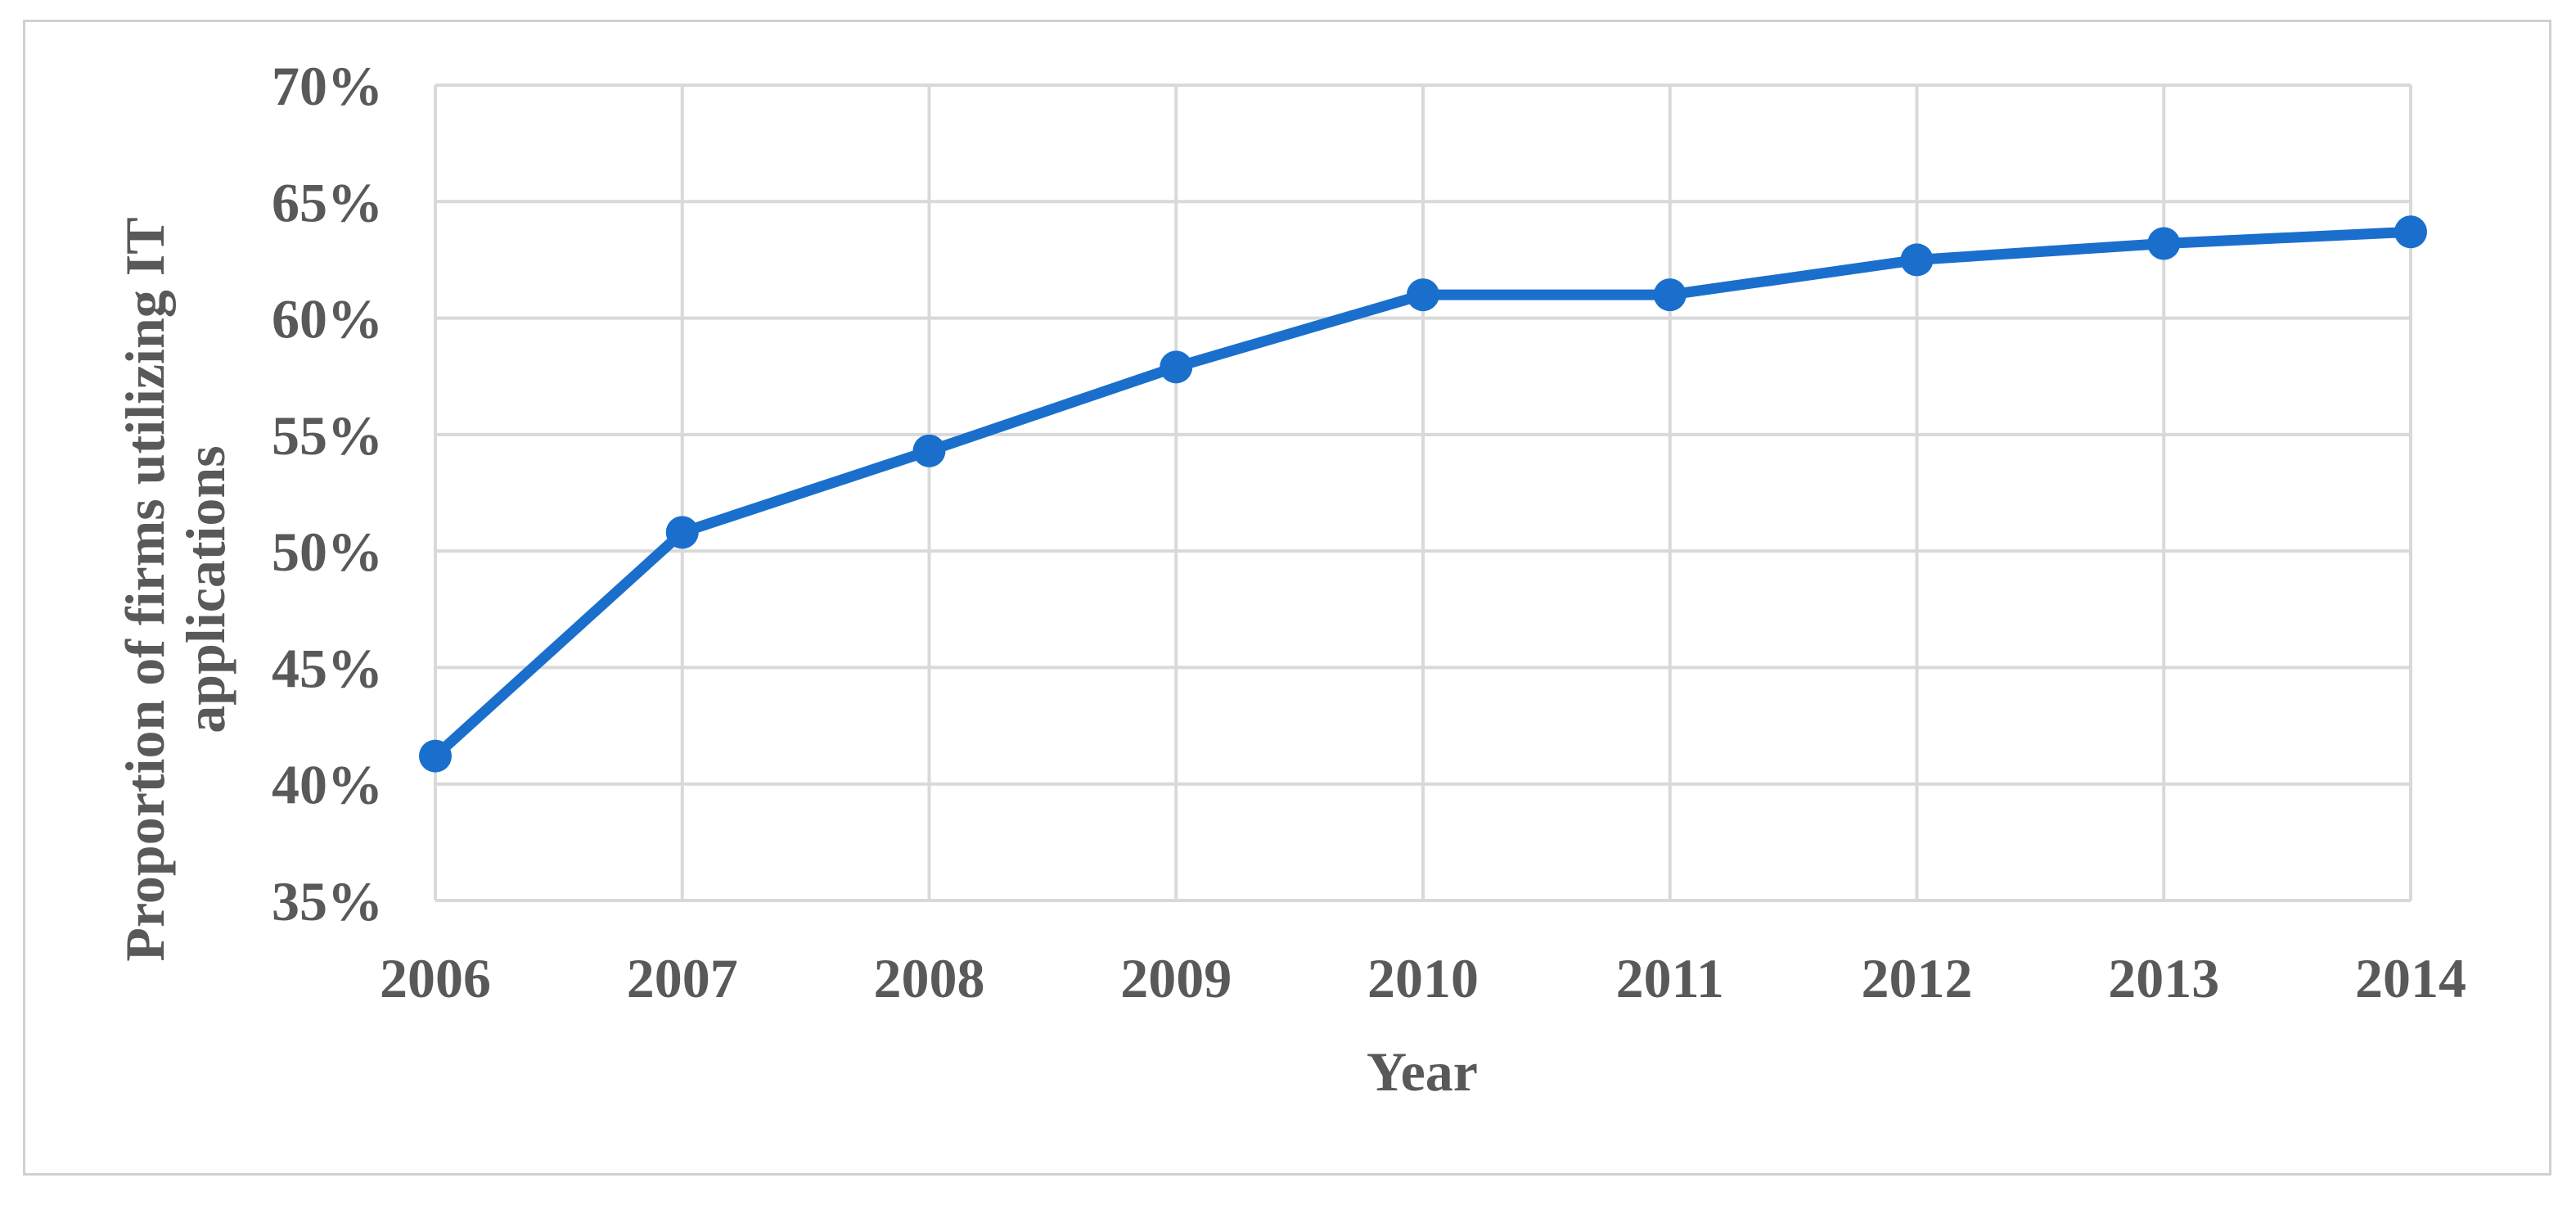 The width and height of the screenshot is (2576, 1205). What do you see at coordinates (2164, 978) in the screenshot?
I see `x-tick-label: 2013` at bounding box center [2164, 978].